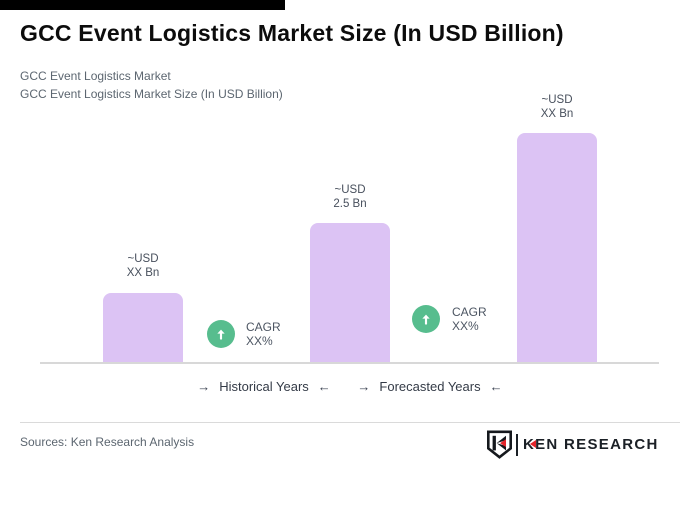  I want to click on bar-base-year, so click(350, 293).